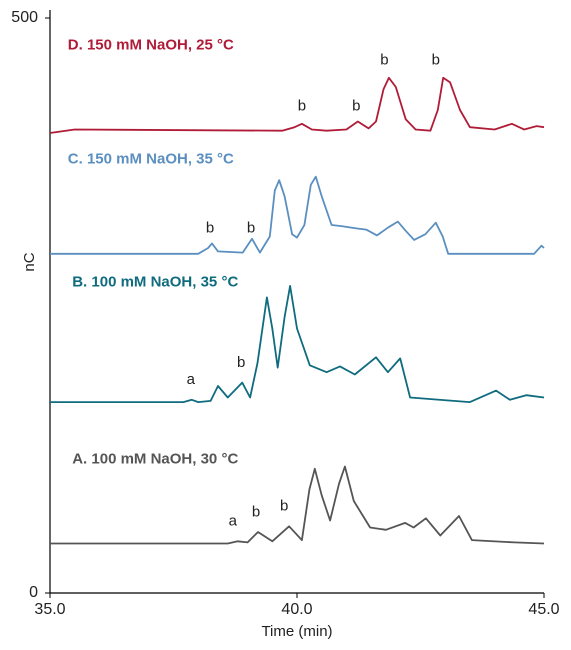 This screenshot has height=650, width=571. I want to click on y-tick-label: 0, so click(33, 592).